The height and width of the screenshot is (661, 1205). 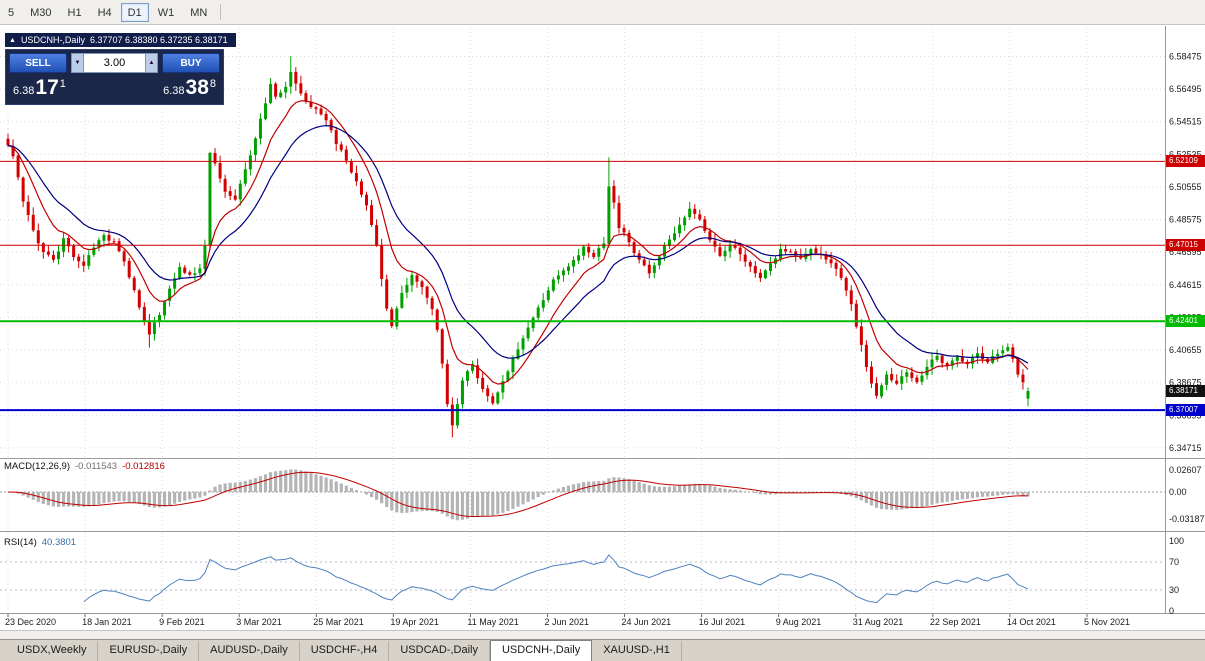 What do you see at coordinates (1185, 470) in the screenshot?
I see `macd-axis-label: 0.02607` at bounding box center [1185, 470].